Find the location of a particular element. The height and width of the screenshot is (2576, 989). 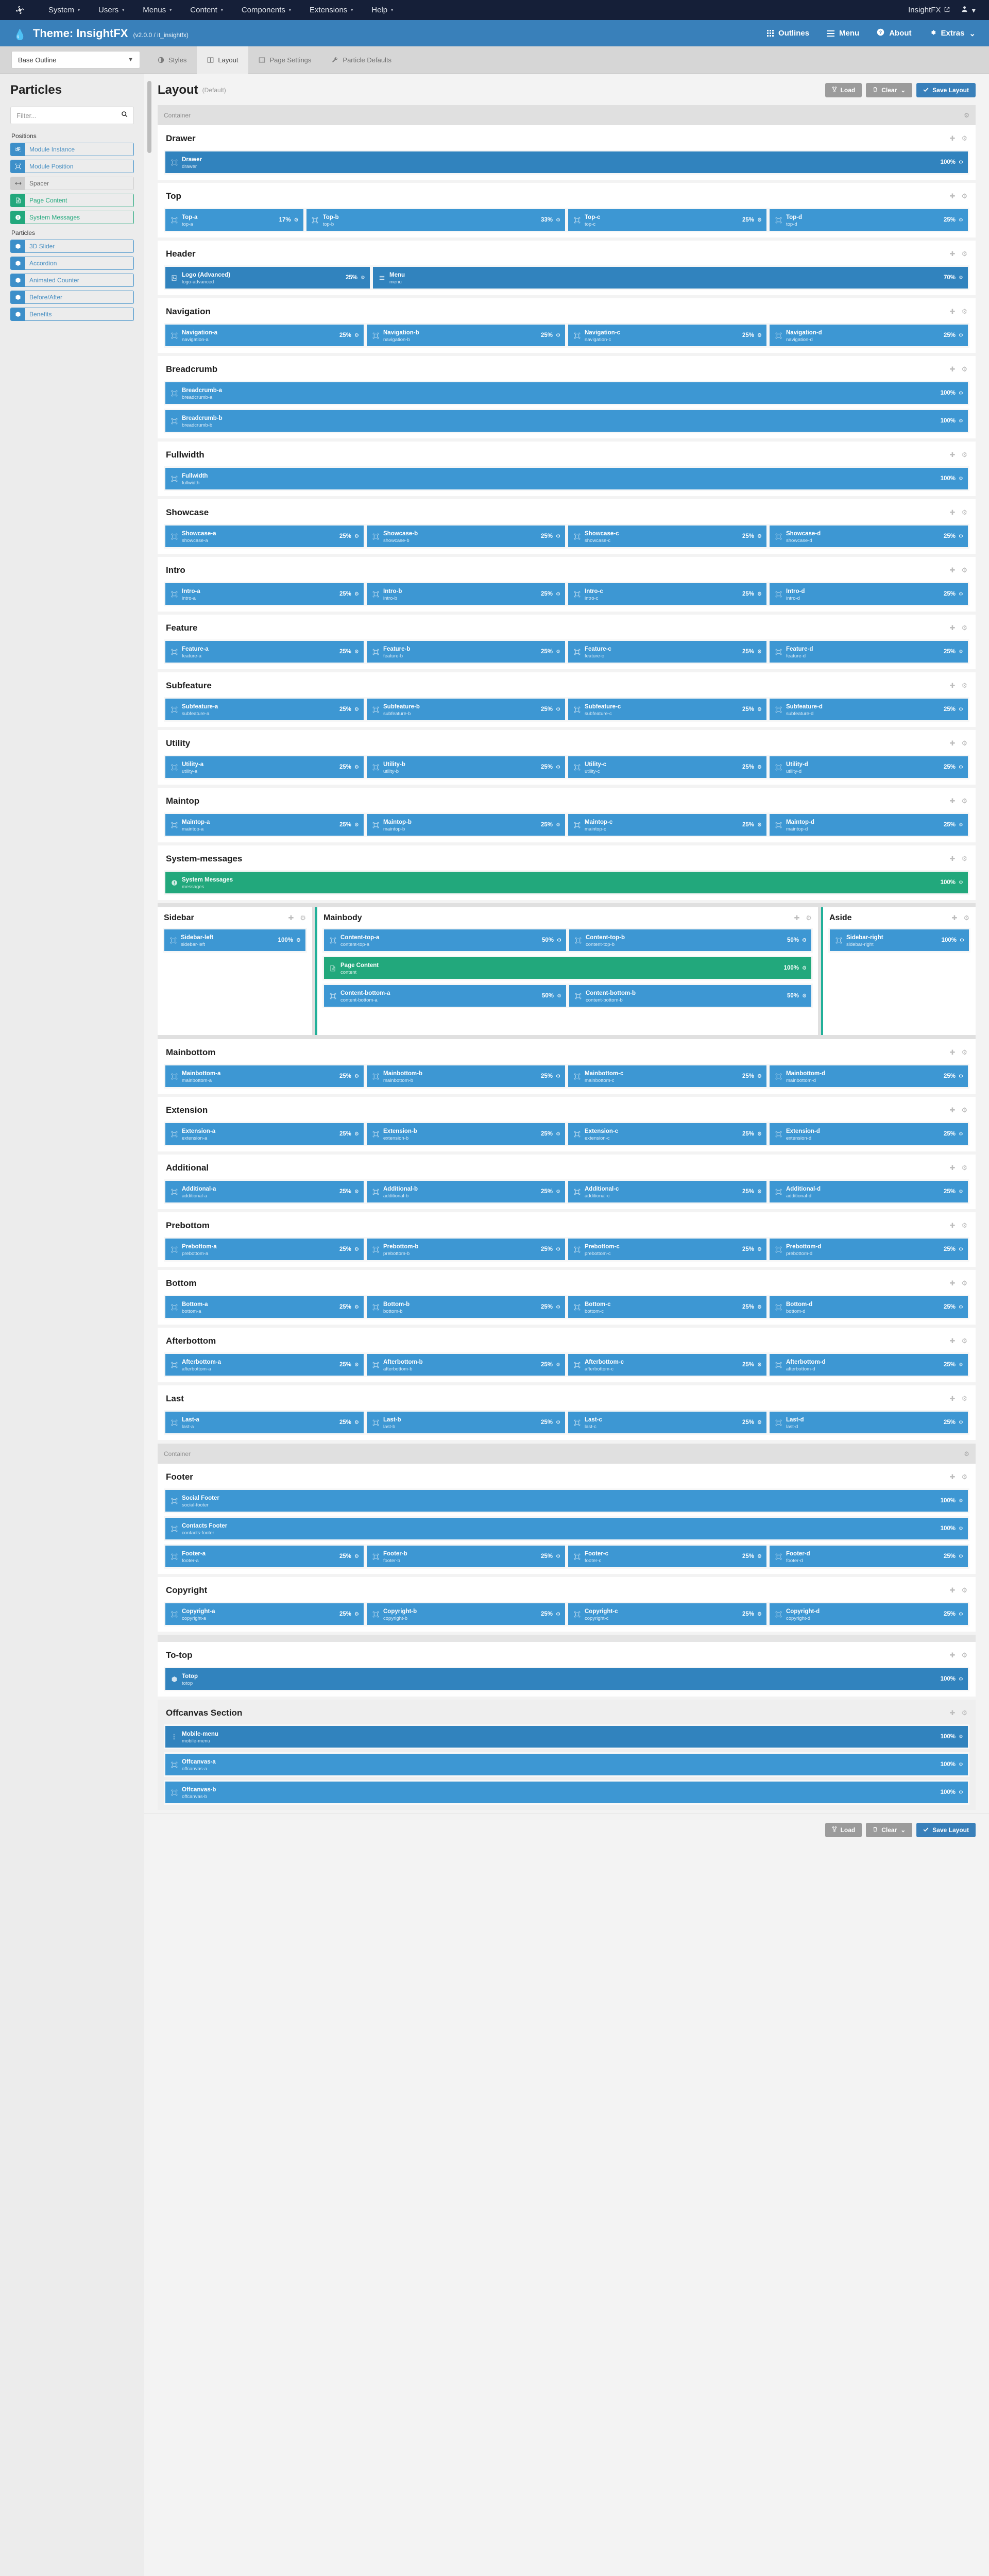

layout-block-extension-a: Extension-a extension-a 25% ⚙ is located at coordinates (264, 1134).